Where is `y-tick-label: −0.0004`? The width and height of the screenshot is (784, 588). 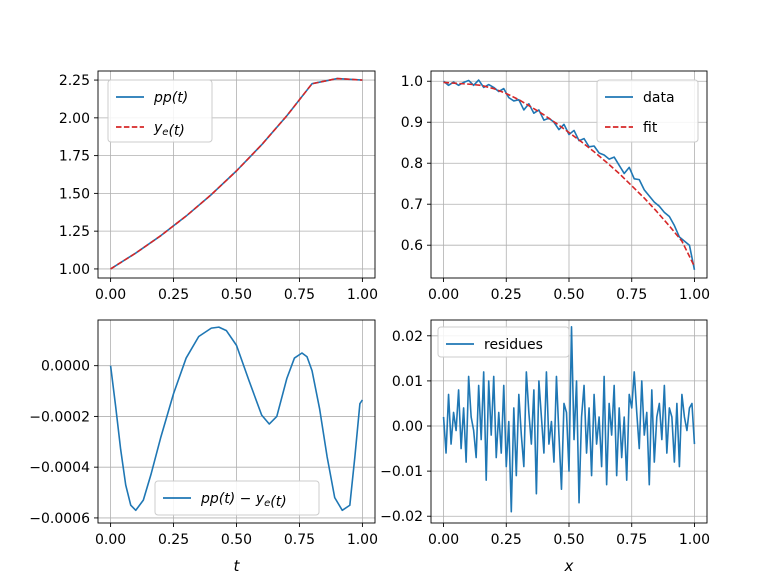
y-tick-label: −0.0004 is located at coordinates (59, 468).